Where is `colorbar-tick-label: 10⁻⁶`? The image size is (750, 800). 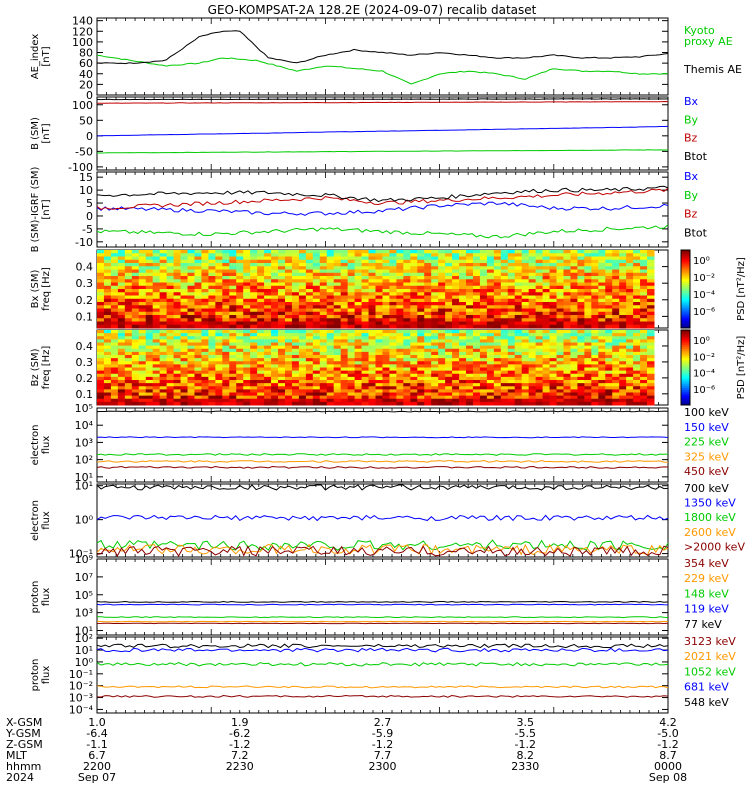 colorbar-tick-label: 10⁻⁶ is located at coordinates (704, 312).